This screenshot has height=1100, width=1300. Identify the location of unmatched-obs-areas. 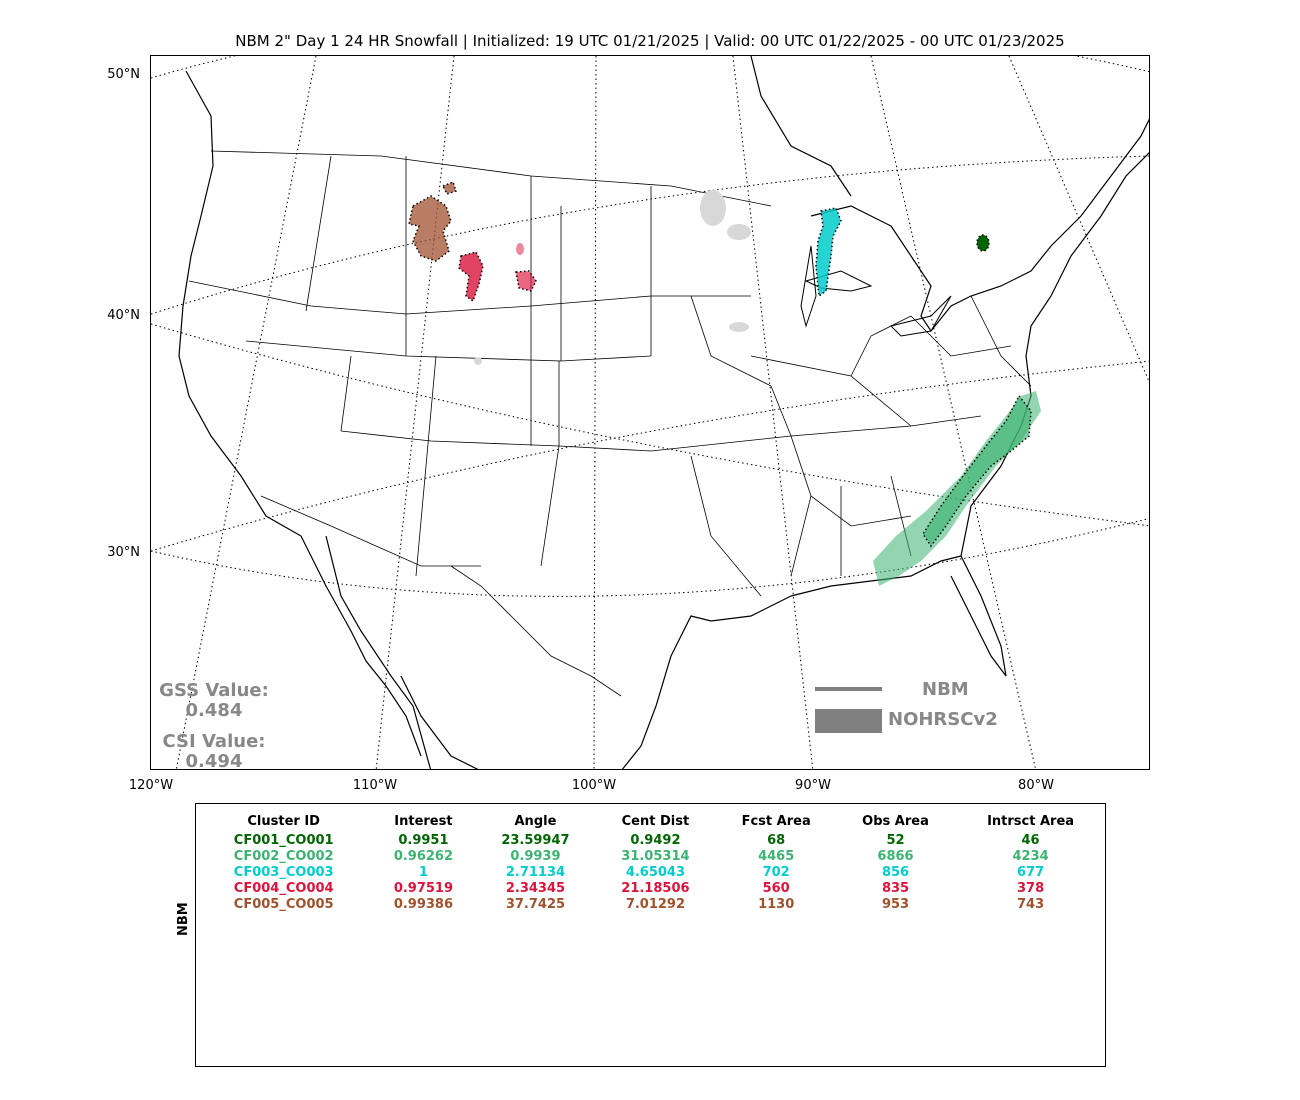
(612, 277).